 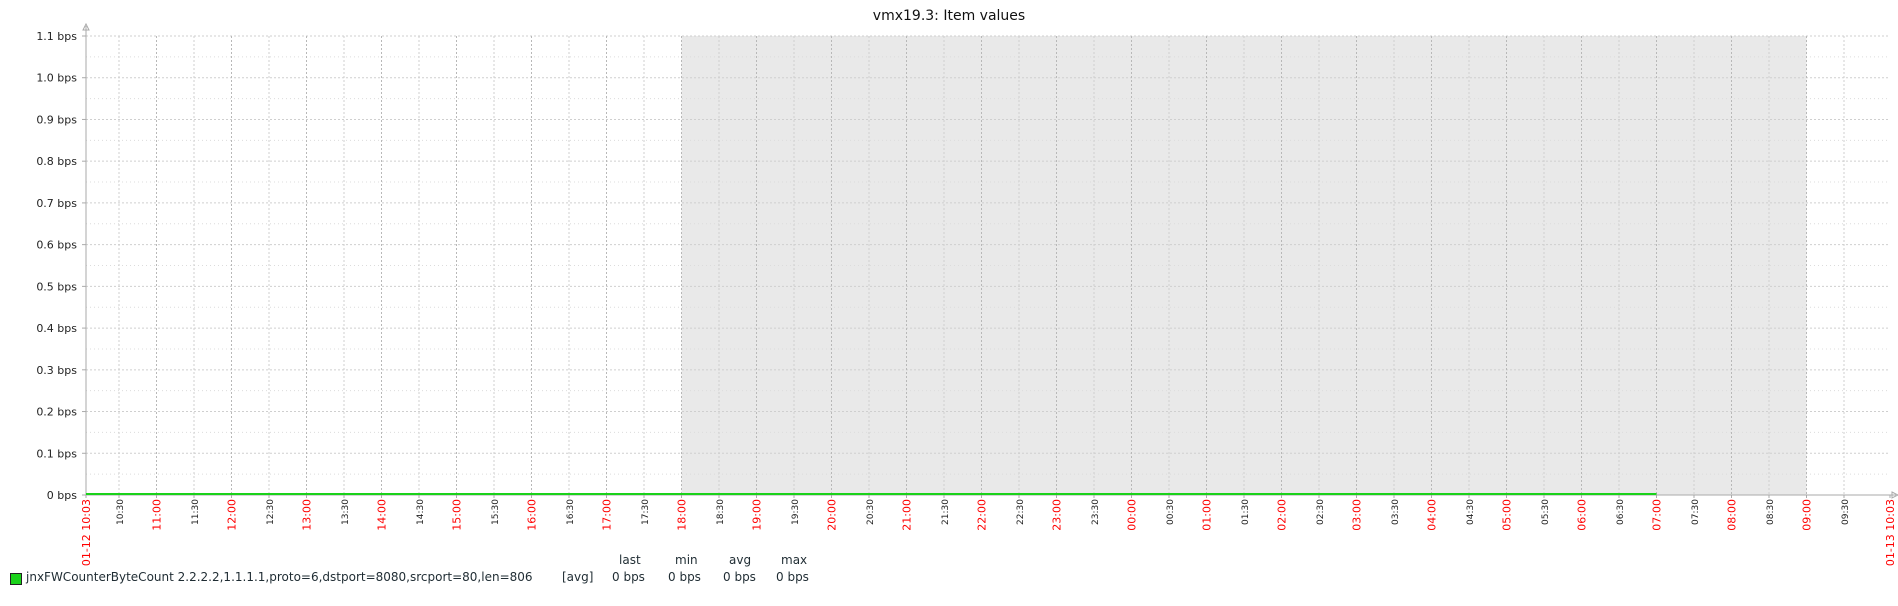 What do you see at coordinates (1432, 515) in the screenshot?
I see `x-tick-label: 04:00` at bounding box center [1432, 515].